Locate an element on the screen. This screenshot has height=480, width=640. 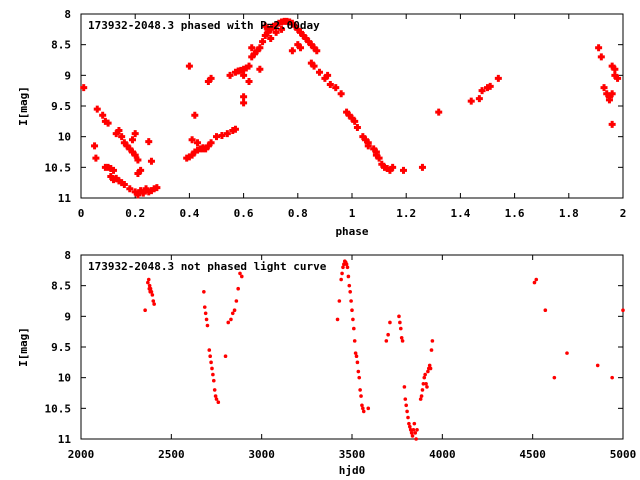
x-tick-label: 0.6 is located at coordinates (244, 213).